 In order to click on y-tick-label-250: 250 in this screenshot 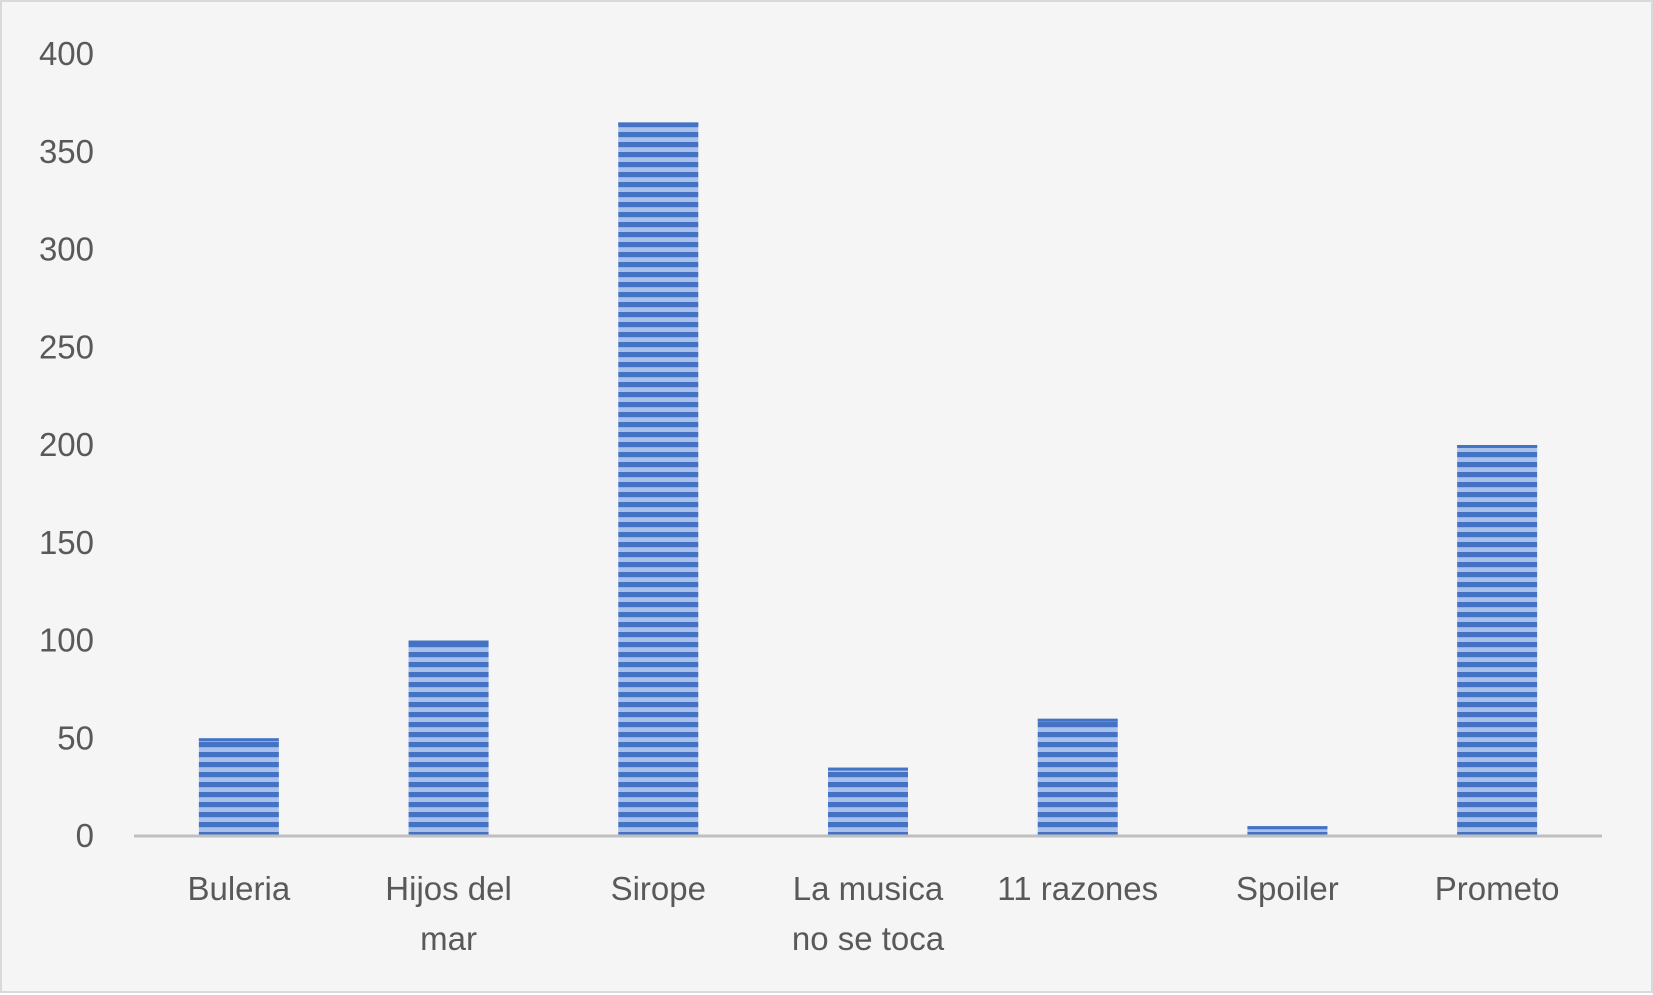, I will do `click(66, 346)`.